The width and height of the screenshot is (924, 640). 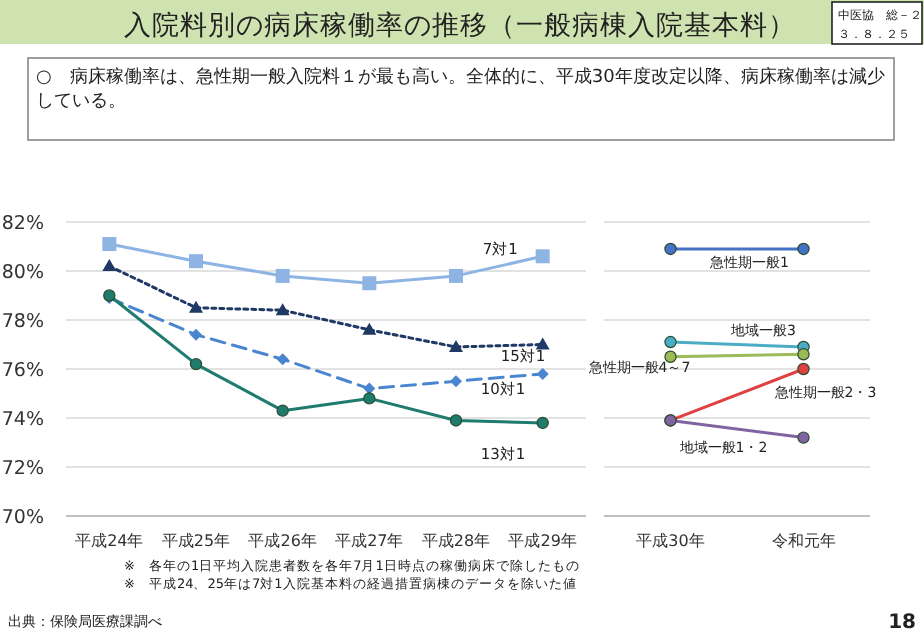 What do you see at coordinates (461, 90) in the screenshot?
I see `chart-subtitle: ○ 病床稼働率は、急性期一般入院料１が最も高い。全体的に、平成30年度改定以降、病床稼働率は減少している。` at bounding box center [461, 90].